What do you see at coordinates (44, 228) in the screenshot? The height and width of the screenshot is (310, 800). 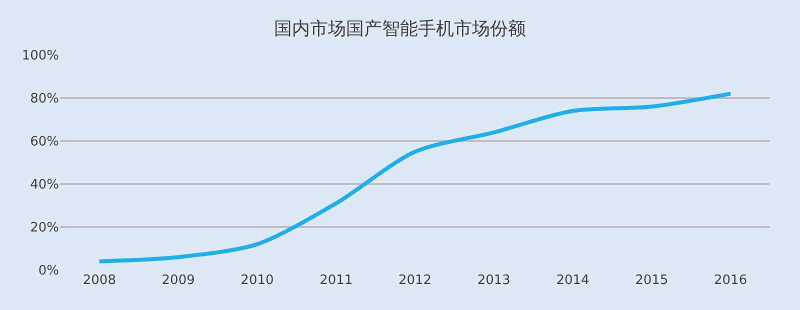 I see `y-tick-label: 20%` at bounding box center [44, 228].